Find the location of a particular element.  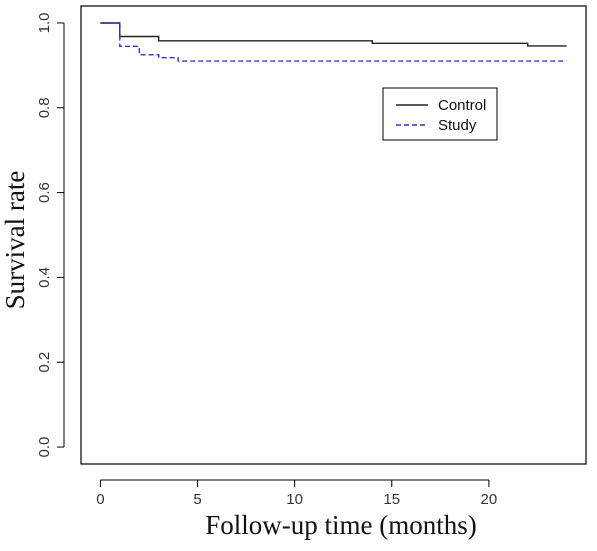

x-tick-label: 5 is located at coordinates (197, 499).